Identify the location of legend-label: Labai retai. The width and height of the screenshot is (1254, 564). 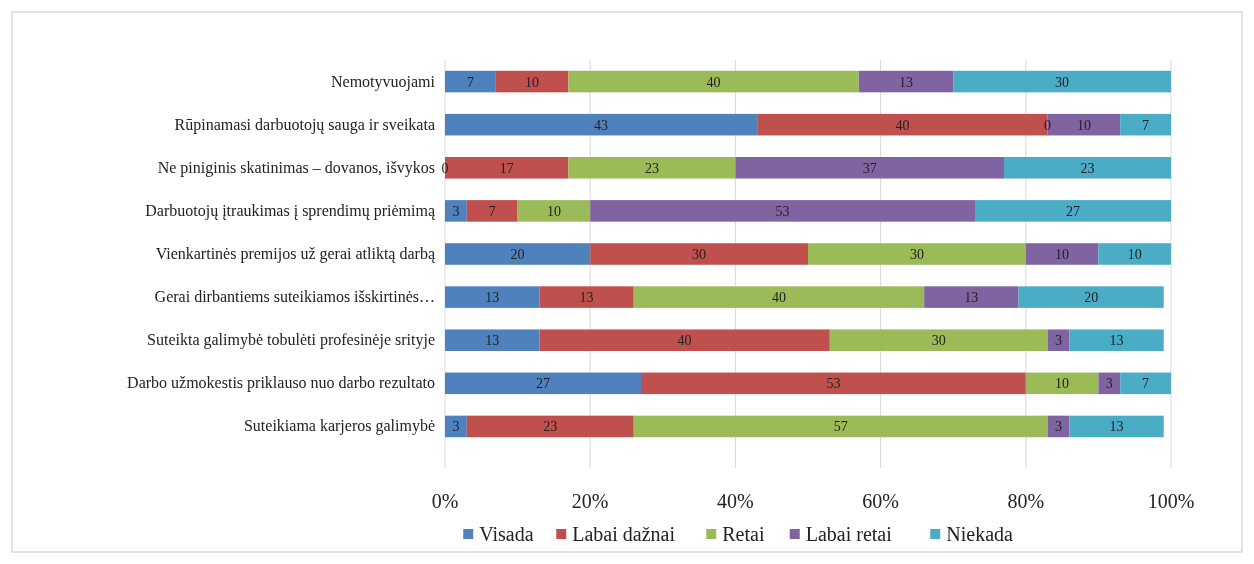
(849, 534).